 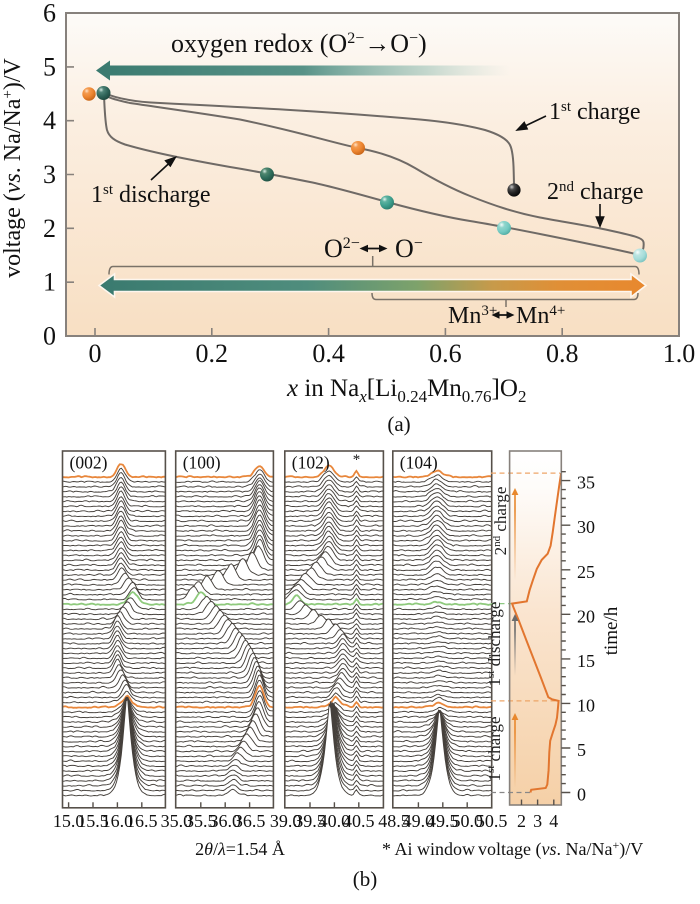 I want to click on svg-text: 49.5, so click(x=443, y=821).